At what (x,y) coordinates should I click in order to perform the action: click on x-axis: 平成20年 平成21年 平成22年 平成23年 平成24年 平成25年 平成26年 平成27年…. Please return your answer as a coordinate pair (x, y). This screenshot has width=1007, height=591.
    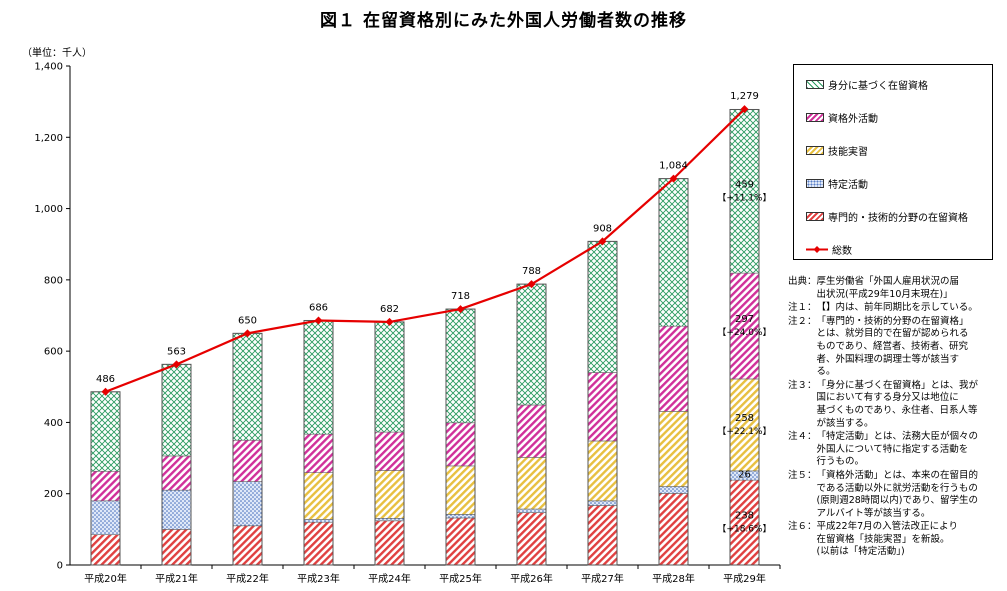
    Looking at the image, I should click on (432, 575).